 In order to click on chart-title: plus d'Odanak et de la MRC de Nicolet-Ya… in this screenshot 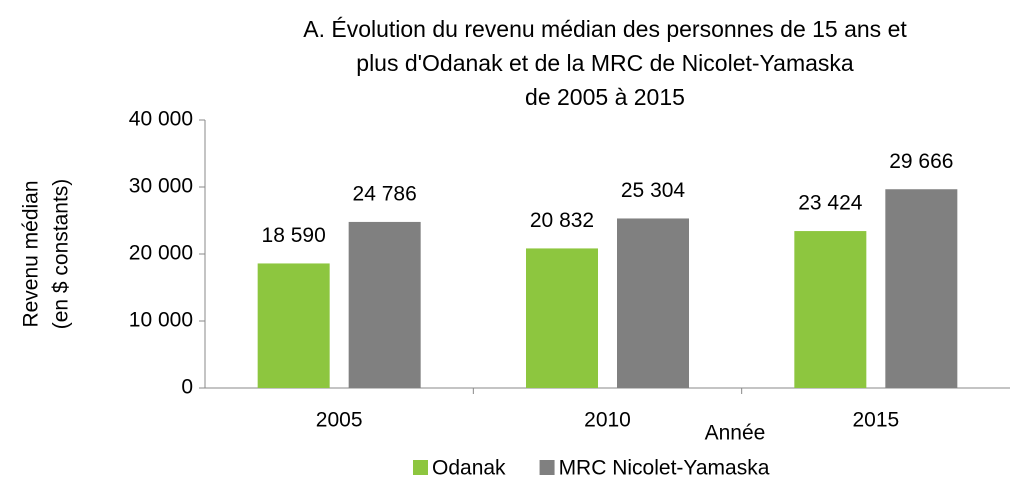, I will do `click(605, 63)`.